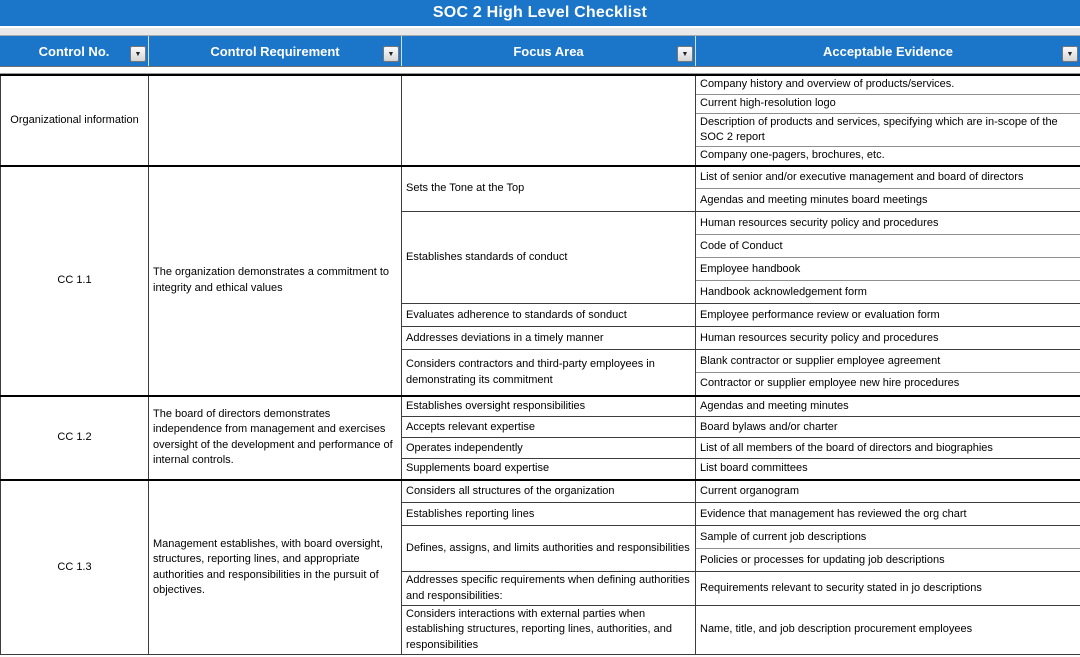 The width and height of the screenshot is (1080, 657). What do you see at coordinates (548, 406) in the screenshot?
I see `focus-cell: Establishes oversight responsibilities` at bounding box center [548, 406].